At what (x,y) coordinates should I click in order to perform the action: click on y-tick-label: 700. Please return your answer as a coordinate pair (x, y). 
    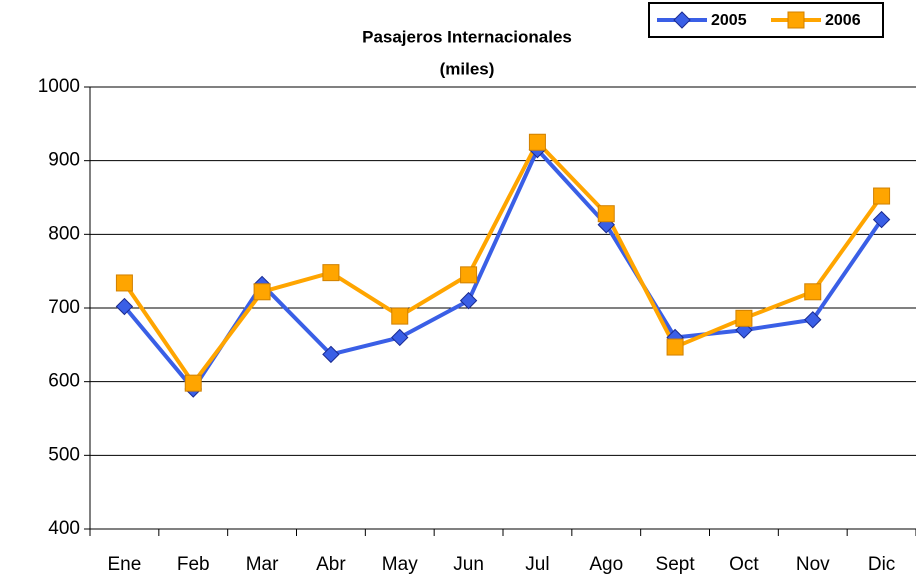
    Looking at the image, I should click on (64, 307).